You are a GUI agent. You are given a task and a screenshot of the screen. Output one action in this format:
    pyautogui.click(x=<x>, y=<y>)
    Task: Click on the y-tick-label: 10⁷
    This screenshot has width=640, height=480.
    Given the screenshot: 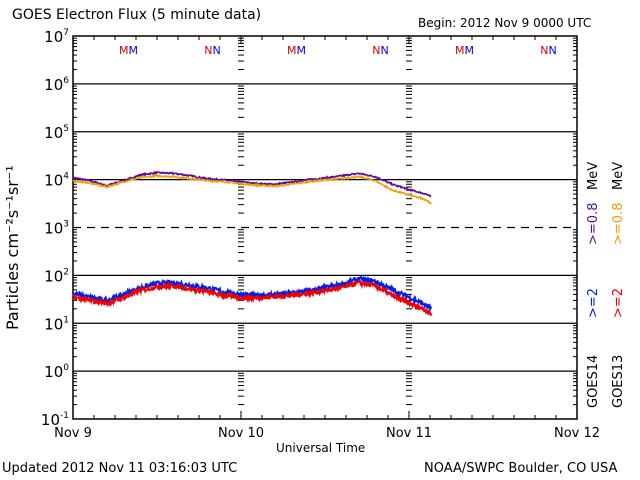 What is the action you would take?
    pyautogui.click(x=56, y=37)
    